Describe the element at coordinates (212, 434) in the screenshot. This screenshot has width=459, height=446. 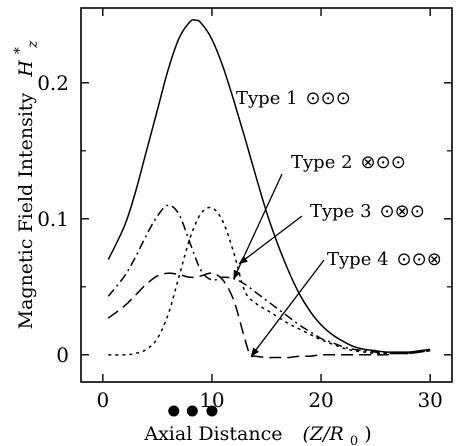
I see `x-axis-label-text: Axial Distance` at that location.